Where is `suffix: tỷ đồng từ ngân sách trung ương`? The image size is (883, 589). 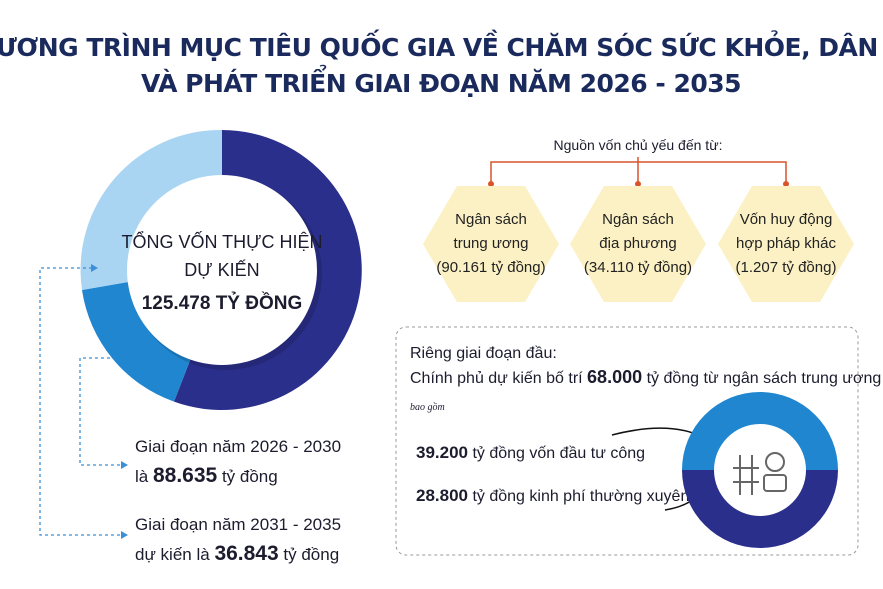
suffix: tỷ đồng từ ngân sách trung ương is located at coordinates (764, 378).